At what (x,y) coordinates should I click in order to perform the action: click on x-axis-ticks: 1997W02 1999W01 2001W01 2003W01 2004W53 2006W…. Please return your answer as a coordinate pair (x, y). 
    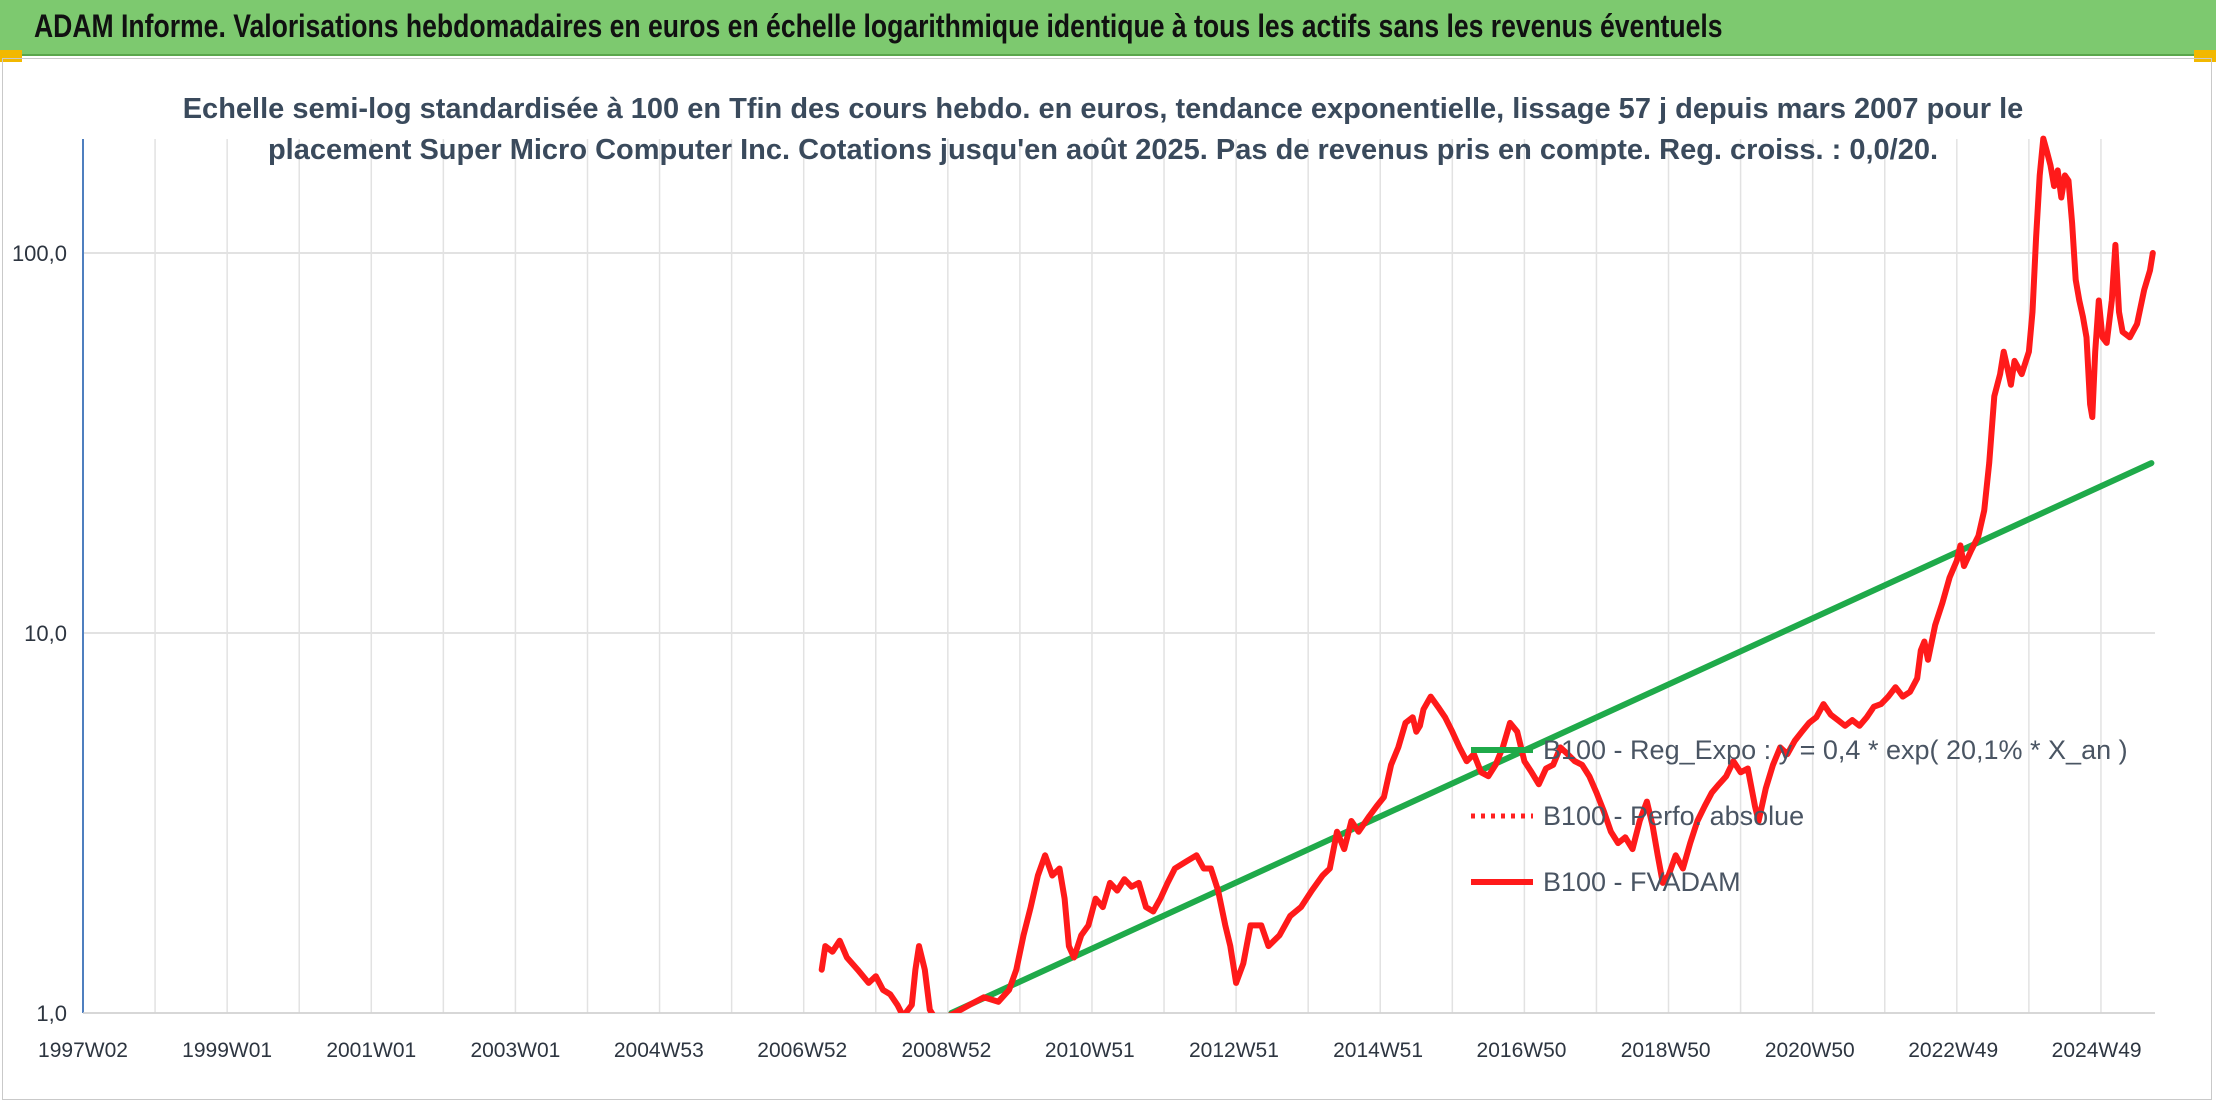
    Looking at the image, I should click on (1090, 1050).